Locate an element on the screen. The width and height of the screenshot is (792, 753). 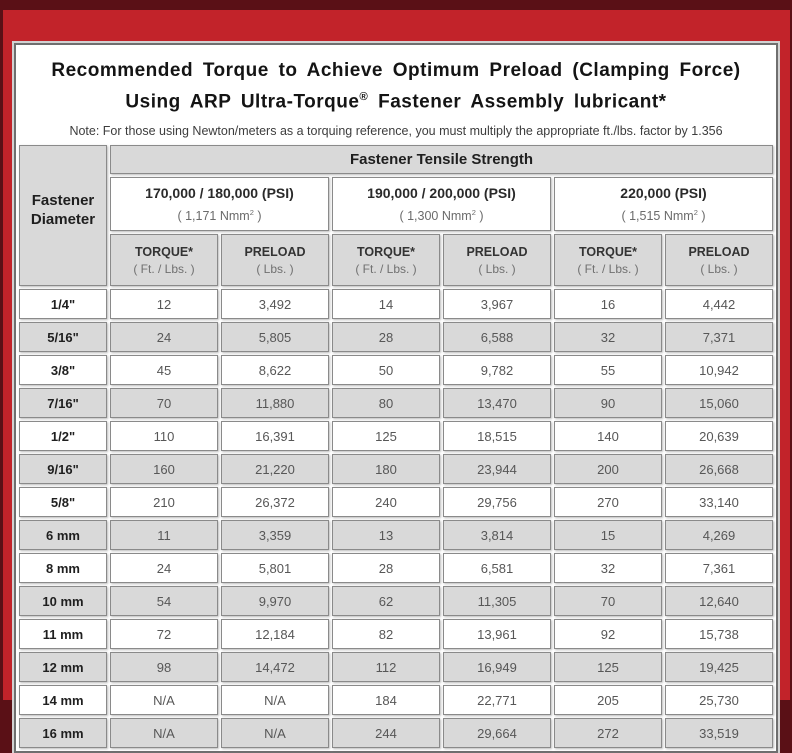
torque-cell: 15 is located at coordinates (608, 535).